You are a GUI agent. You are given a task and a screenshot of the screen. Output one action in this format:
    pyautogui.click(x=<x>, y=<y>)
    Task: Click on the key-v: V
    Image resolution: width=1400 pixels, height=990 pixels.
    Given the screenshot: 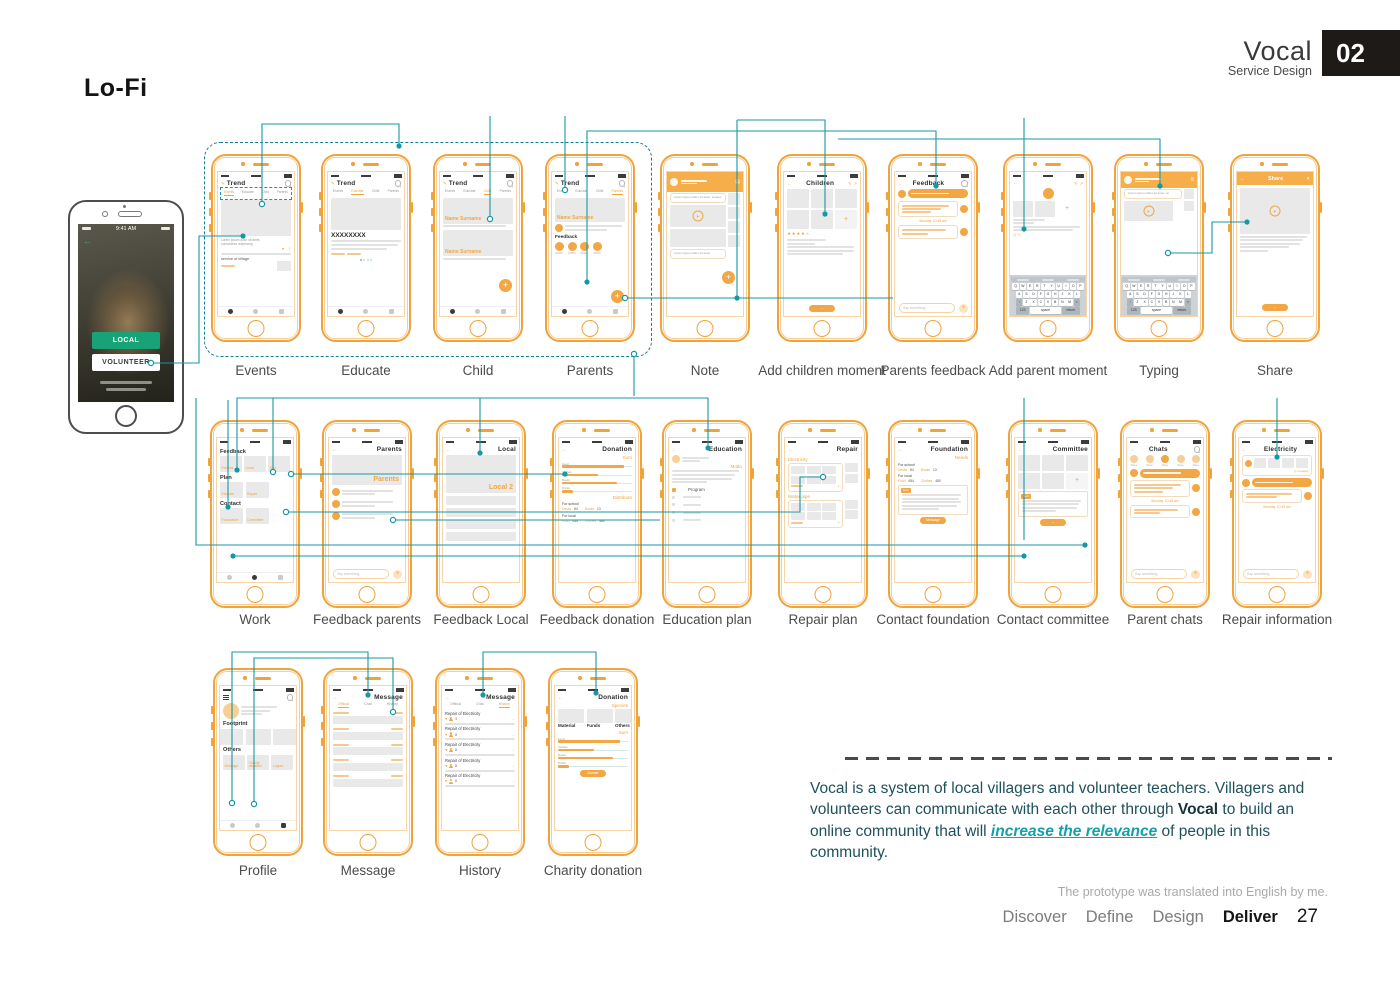 What is the action you would take?
    pyautogui.click(x=1048, y=303)
    